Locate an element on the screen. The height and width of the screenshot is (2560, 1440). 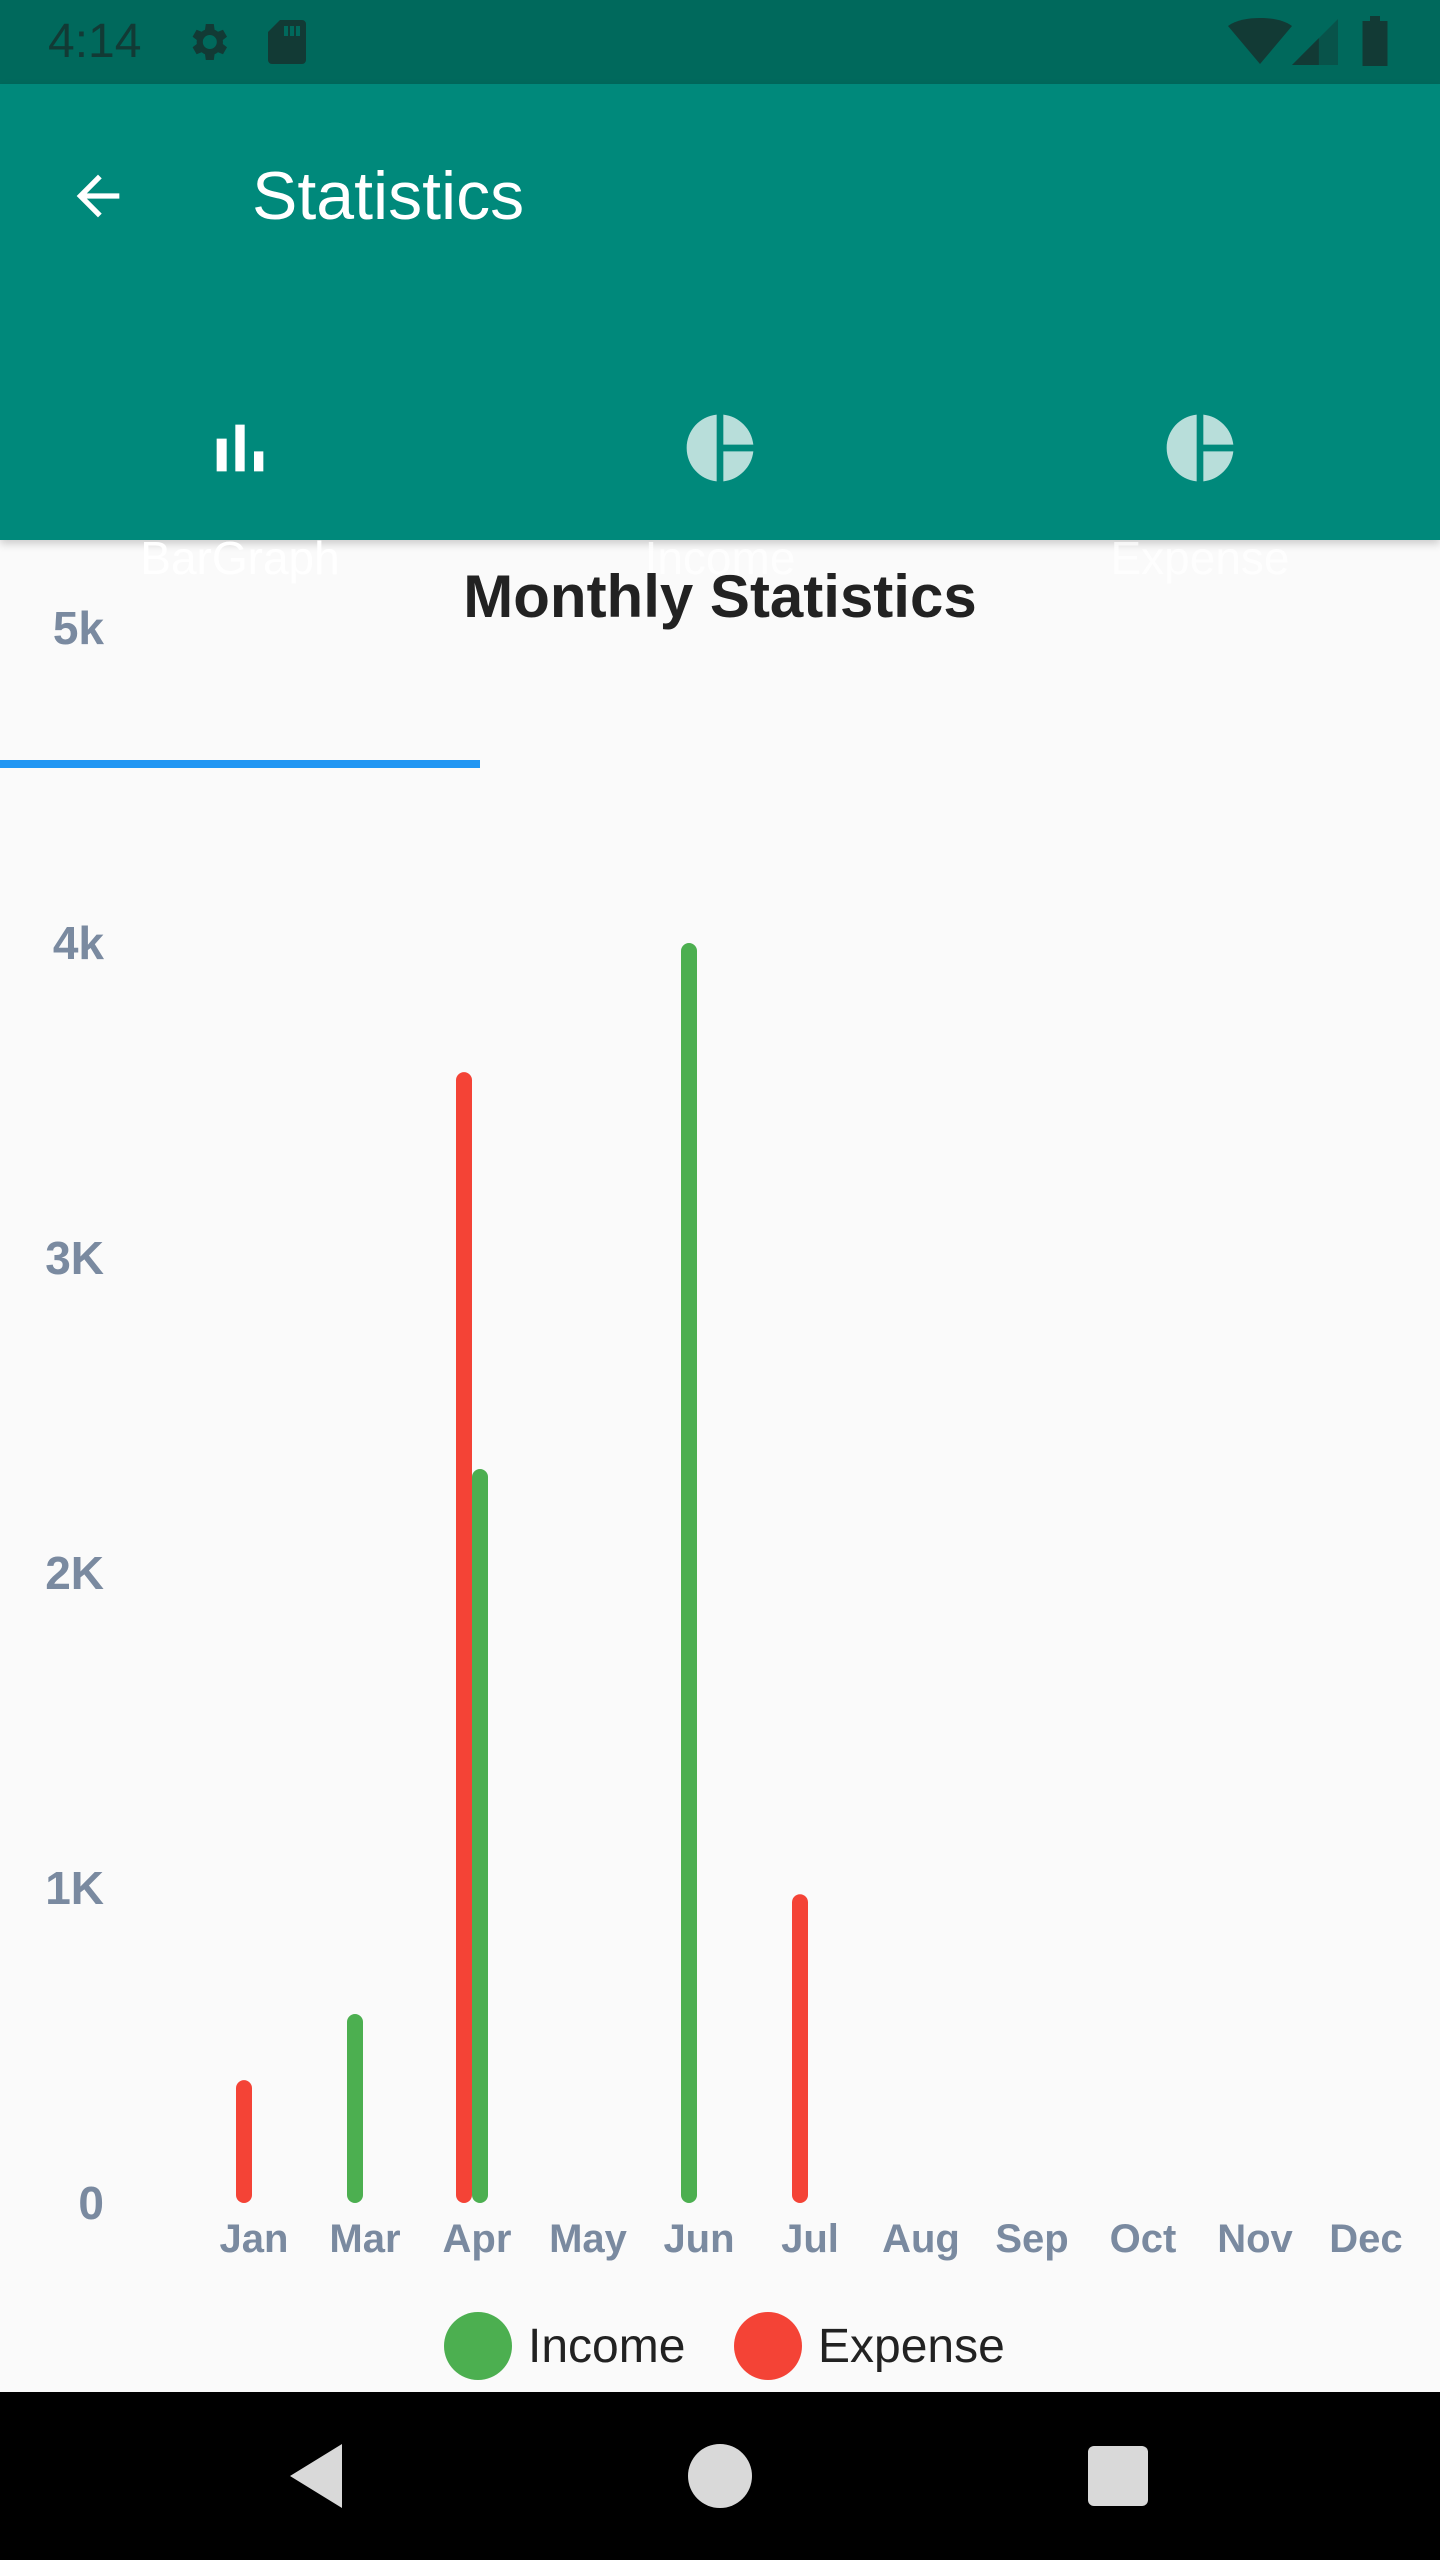
navigation-bar is located at coordinates (720, 2476).